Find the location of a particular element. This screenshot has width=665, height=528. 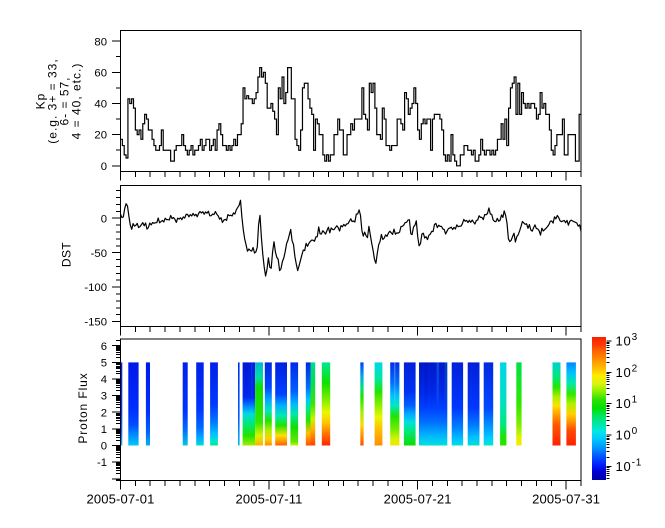

svg-text: 80 is located at coordinates (100, 42).